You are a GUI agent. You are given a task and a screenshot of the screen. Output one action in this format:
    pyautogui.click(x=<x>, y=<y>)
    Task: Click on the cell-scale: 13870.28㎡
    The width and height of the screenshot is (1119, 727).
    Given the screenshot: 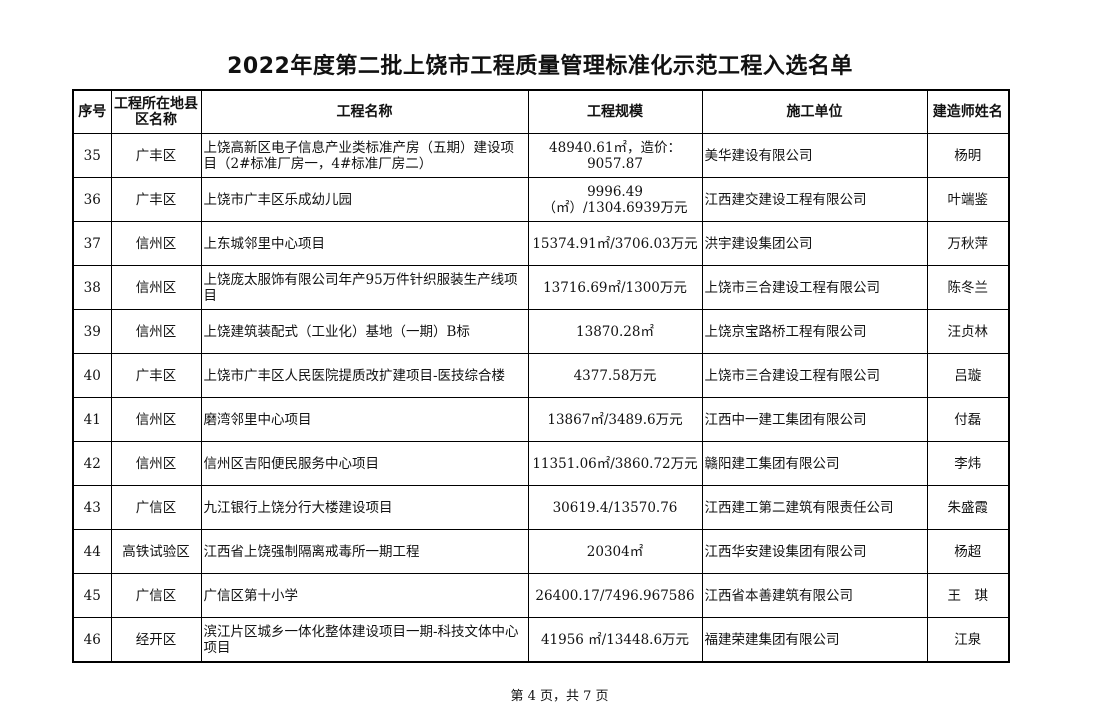 What is the action you would take?
    pyautogui.click(x=615, y=331)
    